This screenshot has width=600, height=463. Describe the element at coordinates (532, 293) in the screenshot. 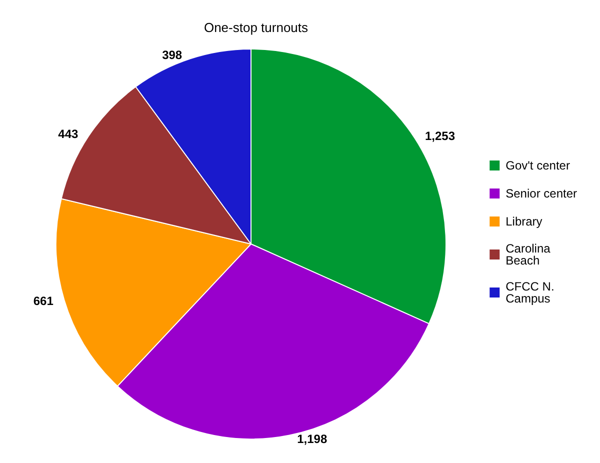

I see `legend-label: CFCC N. Campus` at that location.